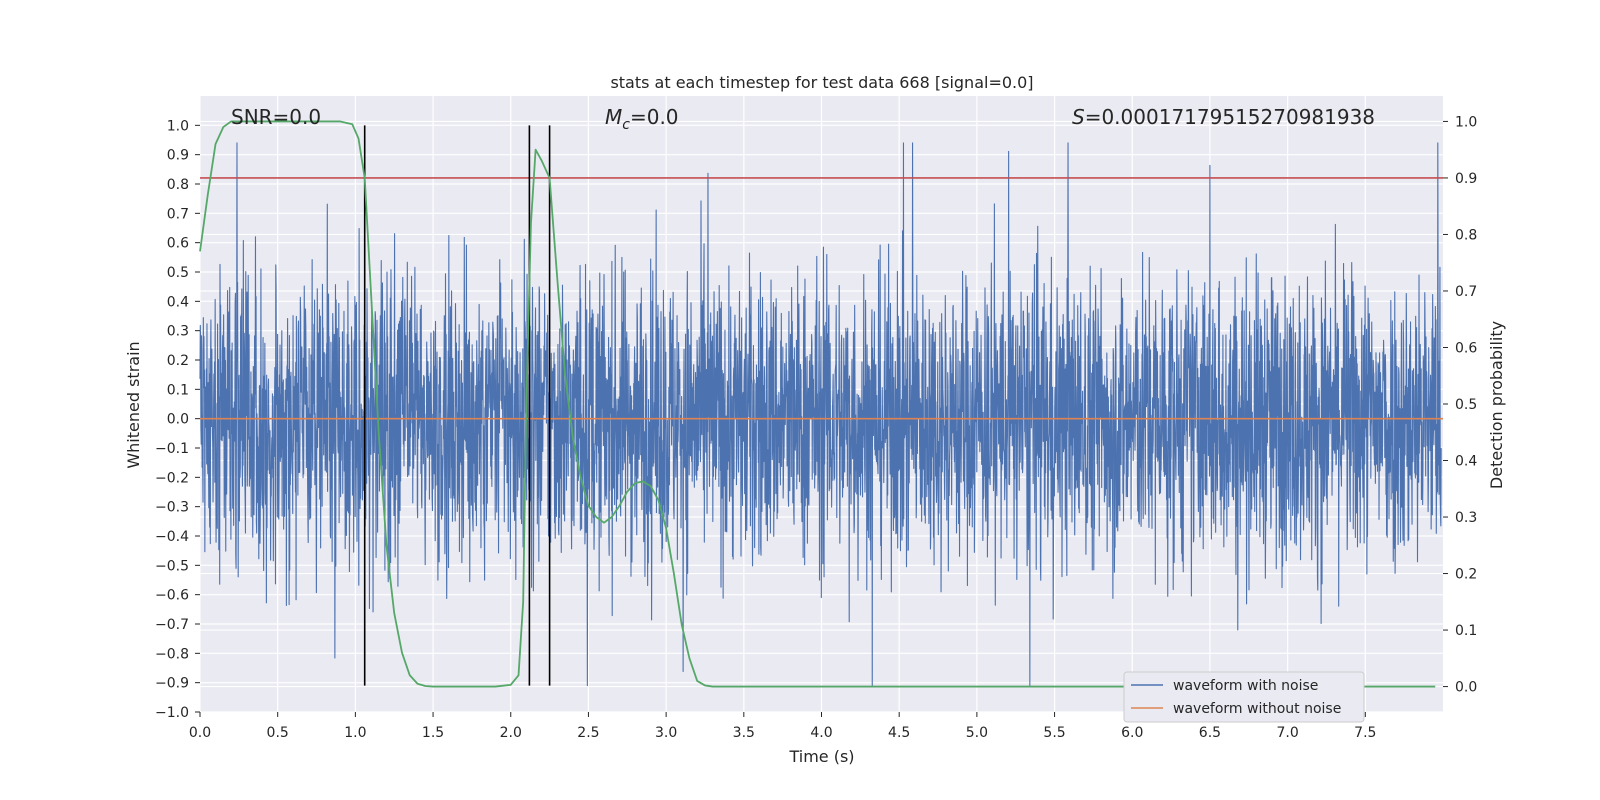 This screenshot has width=1600, height=800. What do you see at coordinates (1365, 733) in the screenshot?
I see `x-tick-label: 7.5` at bounding box center [1365, 733].